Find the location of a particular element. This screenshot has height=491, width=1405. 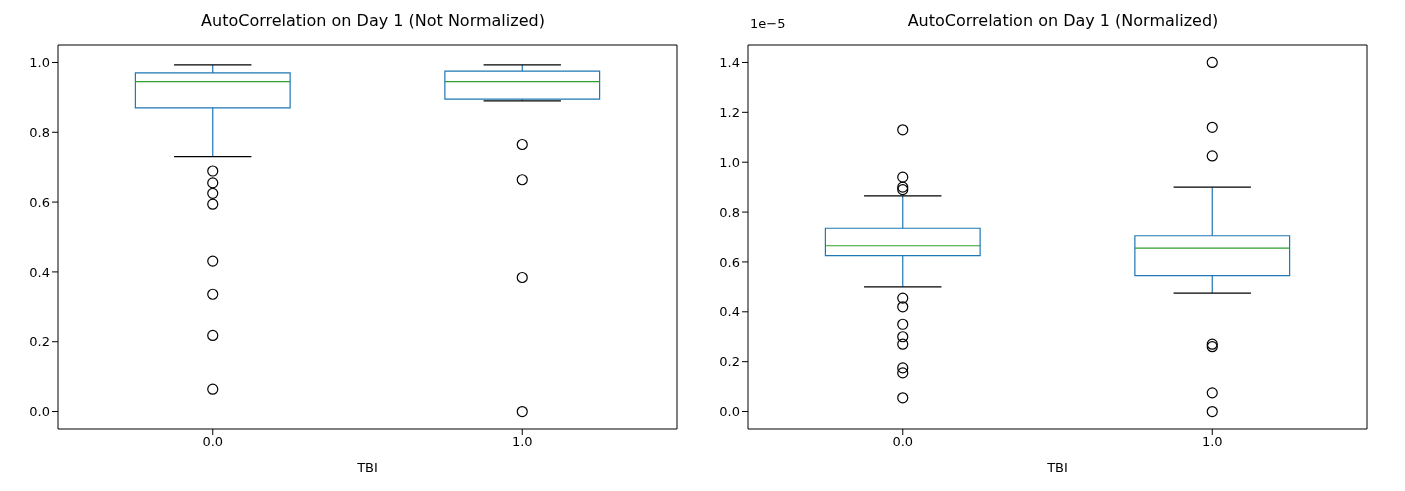

y-tick-label: 1.2 is located at coordinates (729, 112).